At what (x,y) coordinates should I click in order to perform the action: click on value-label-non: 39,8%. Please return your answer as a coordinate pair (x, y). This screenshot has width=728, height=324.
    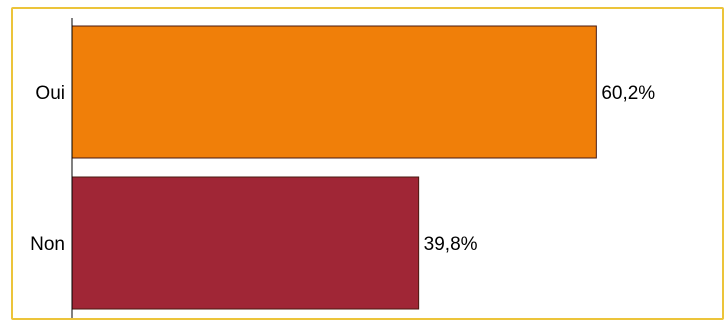
    Looking at the image, I should click on (451, 244).